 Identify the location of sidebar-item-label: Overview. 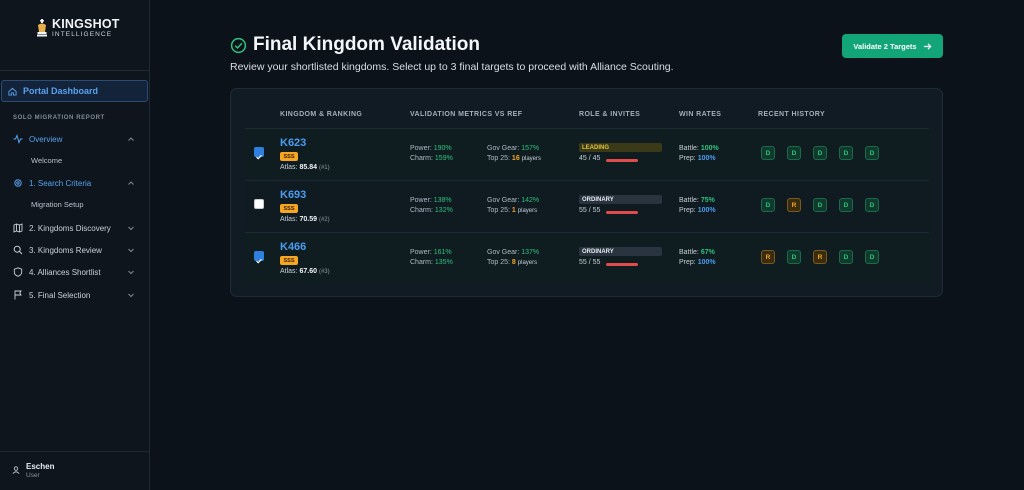
(46, 139).